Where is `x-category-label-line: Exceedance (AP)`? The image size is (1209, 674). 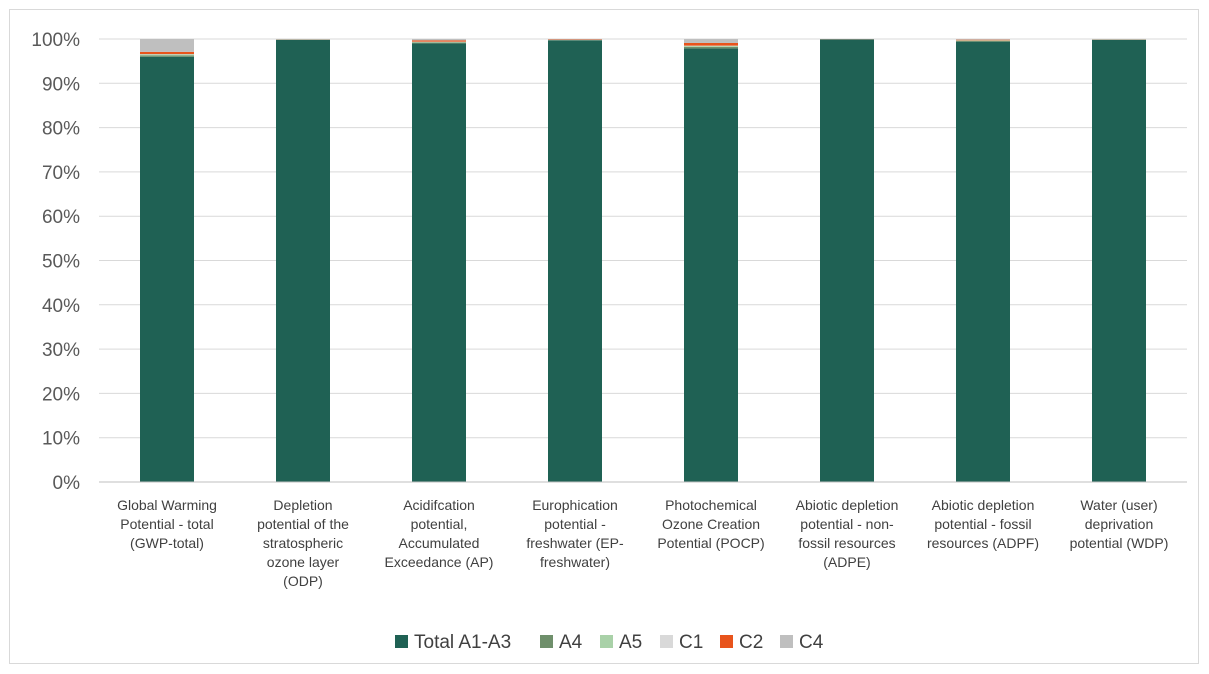
x-category-label-line: Exceedance (AP) is located at coordinates (439, 562).